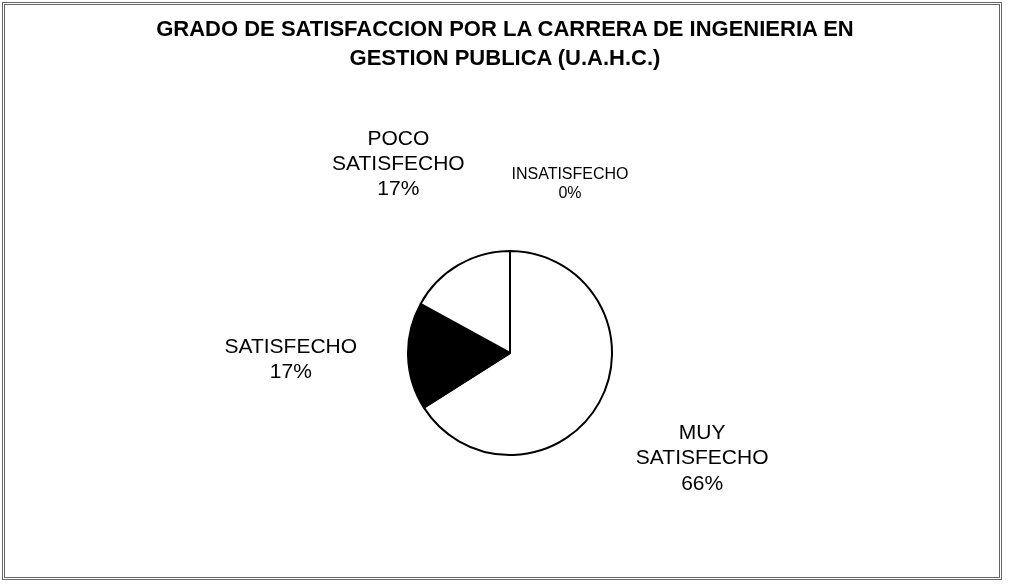  I want to click on chart-title: GRADO DE SATISFACCION POR LA CARRERA DE INGENIERIA EN GESTION PUBLICA (U.A.H.C.), so click(505, 43).